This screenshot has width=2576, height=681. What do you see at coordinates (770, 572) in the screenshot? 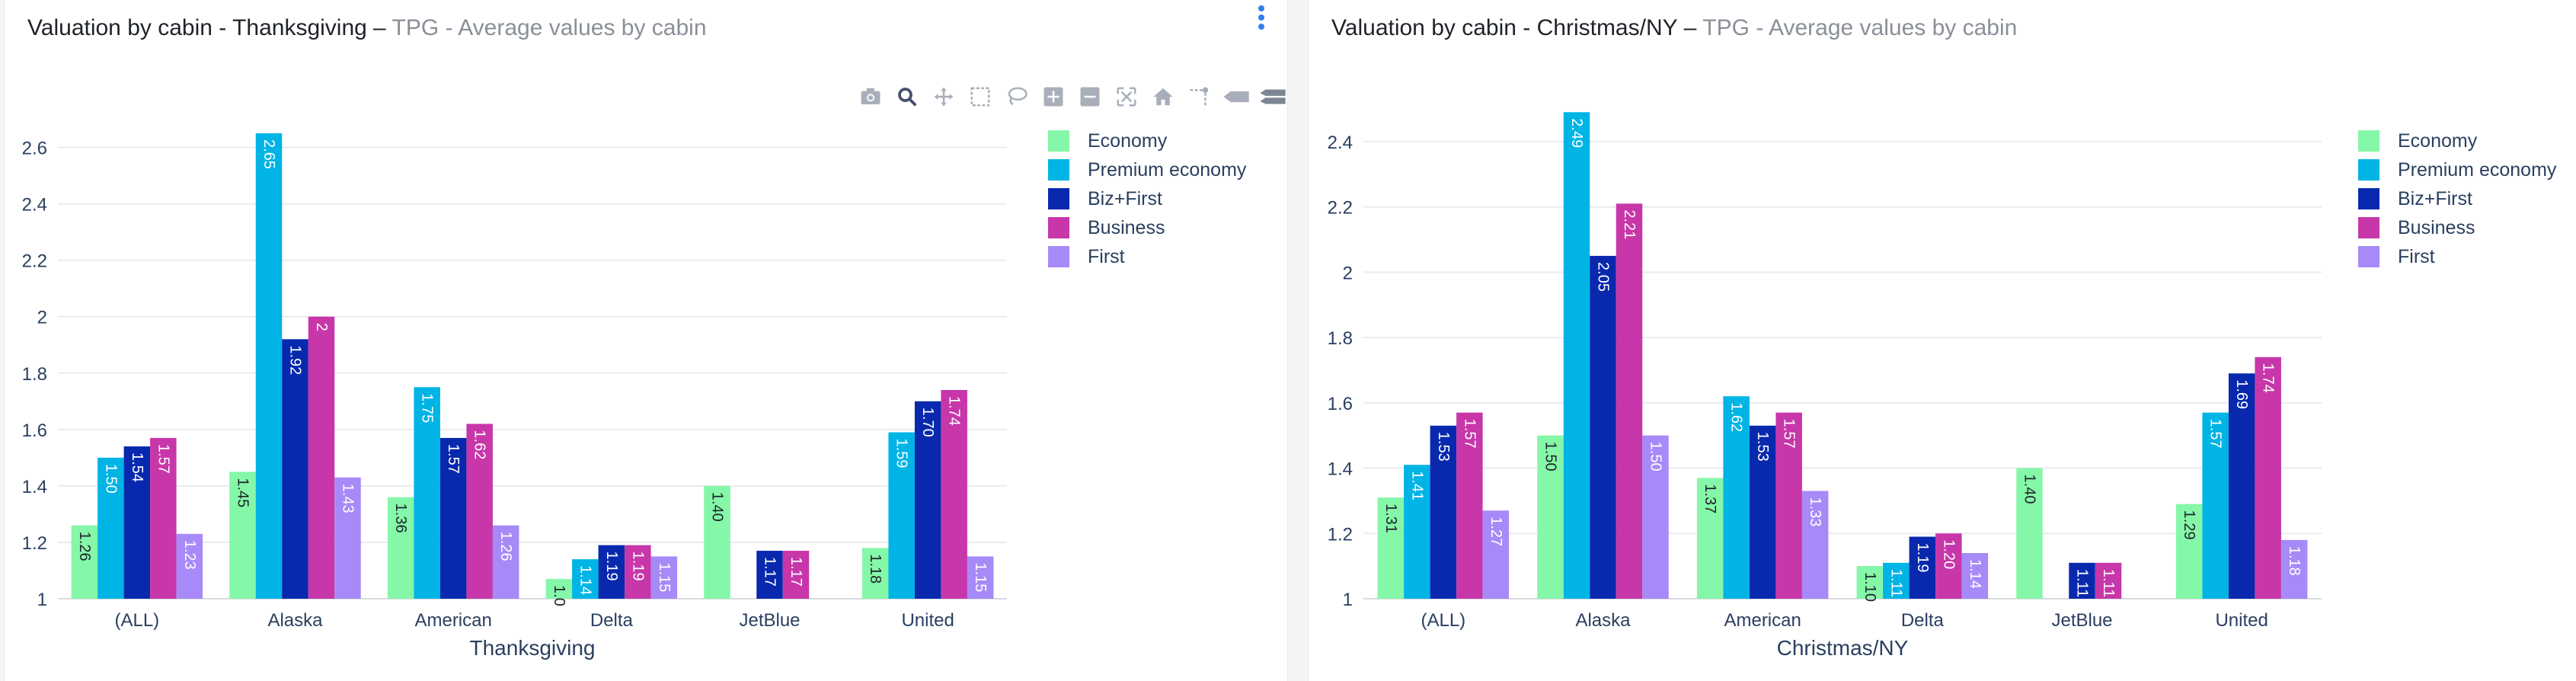
I see `bar-data-label: 1.17` at bounding box center [770, 572].